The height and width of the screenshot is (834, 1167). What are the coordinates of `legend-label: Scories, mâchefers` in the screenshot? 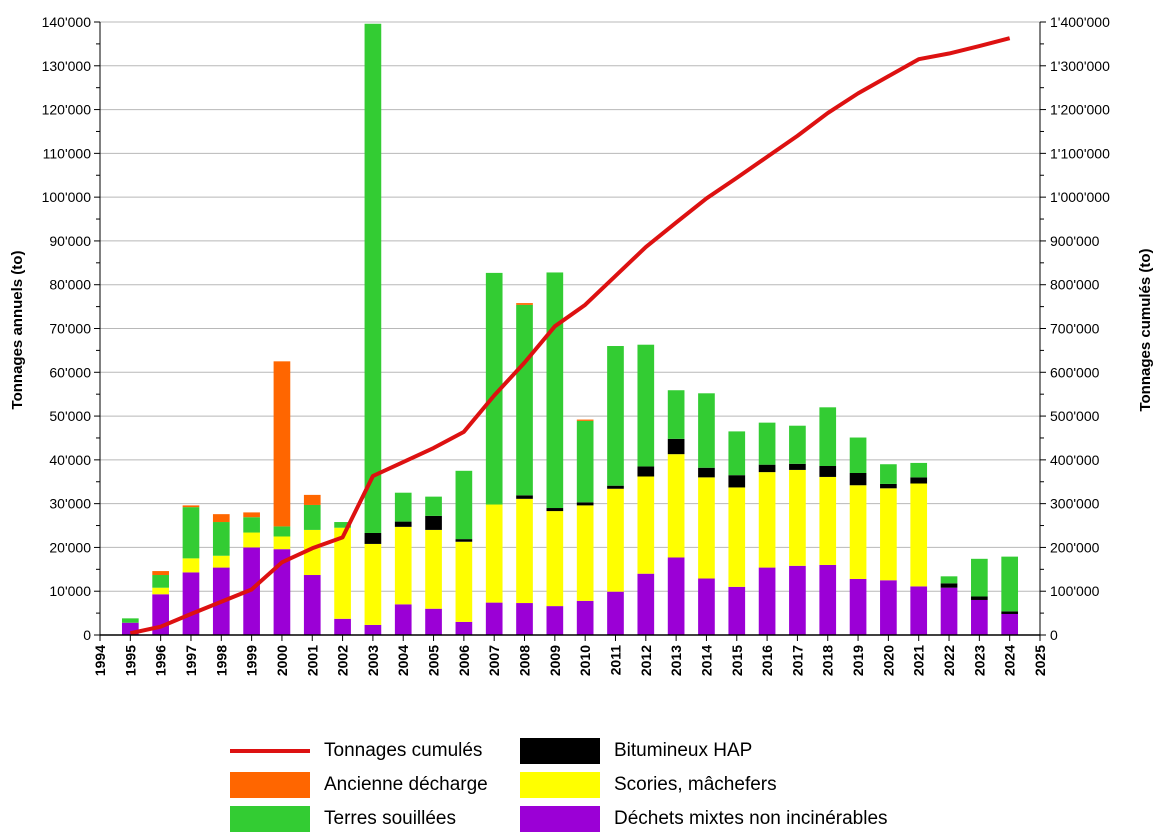 It's located at (695, 784).